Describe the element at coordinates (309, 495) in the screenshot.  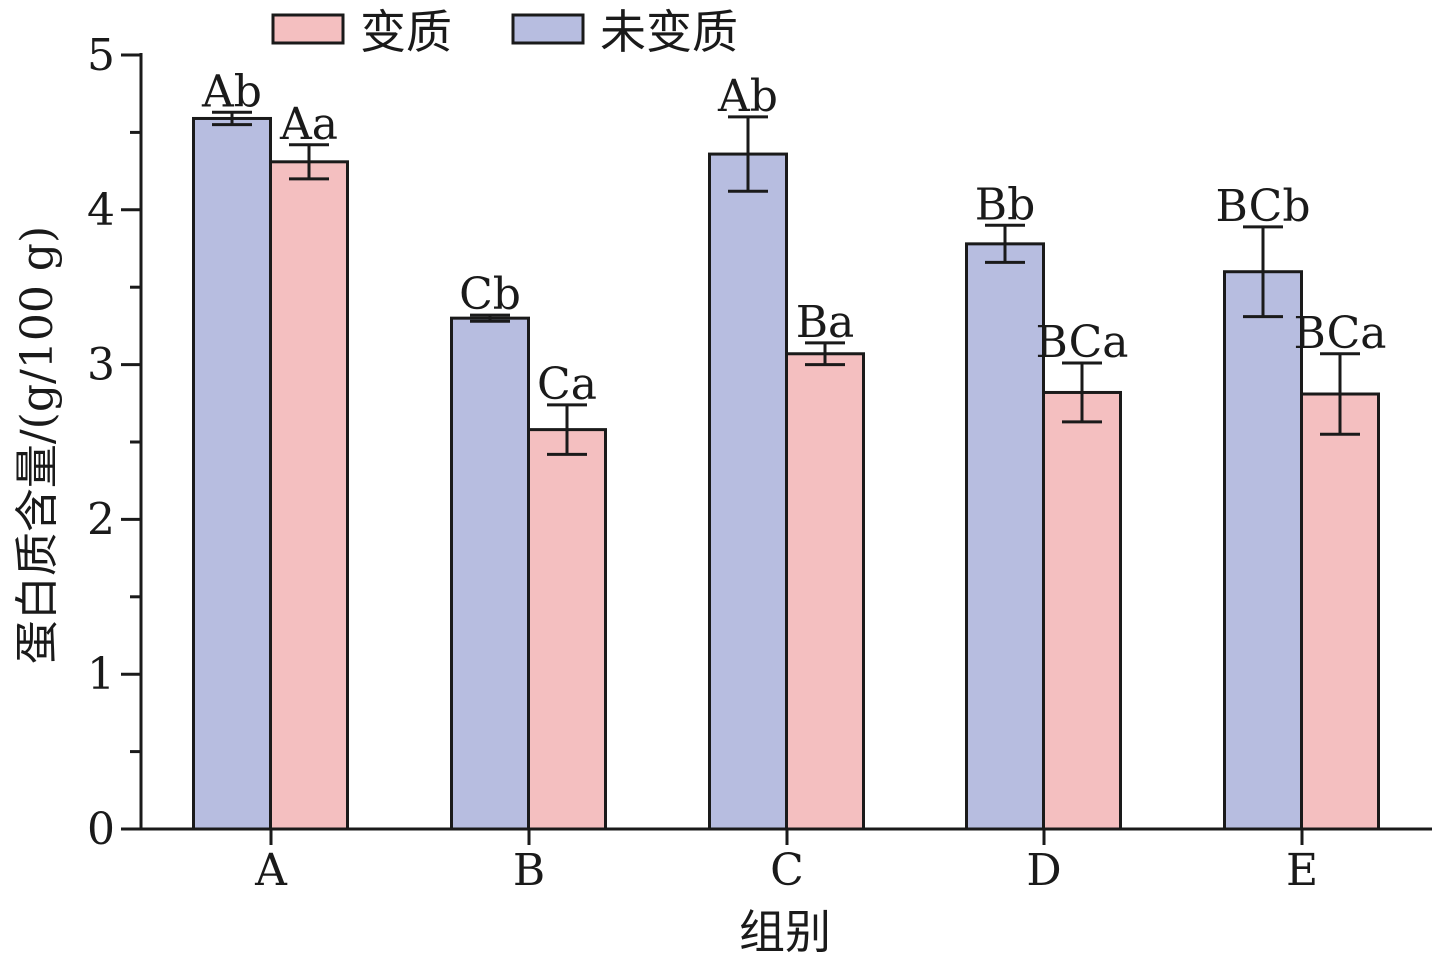
I see `bar-变质-A` at that location.